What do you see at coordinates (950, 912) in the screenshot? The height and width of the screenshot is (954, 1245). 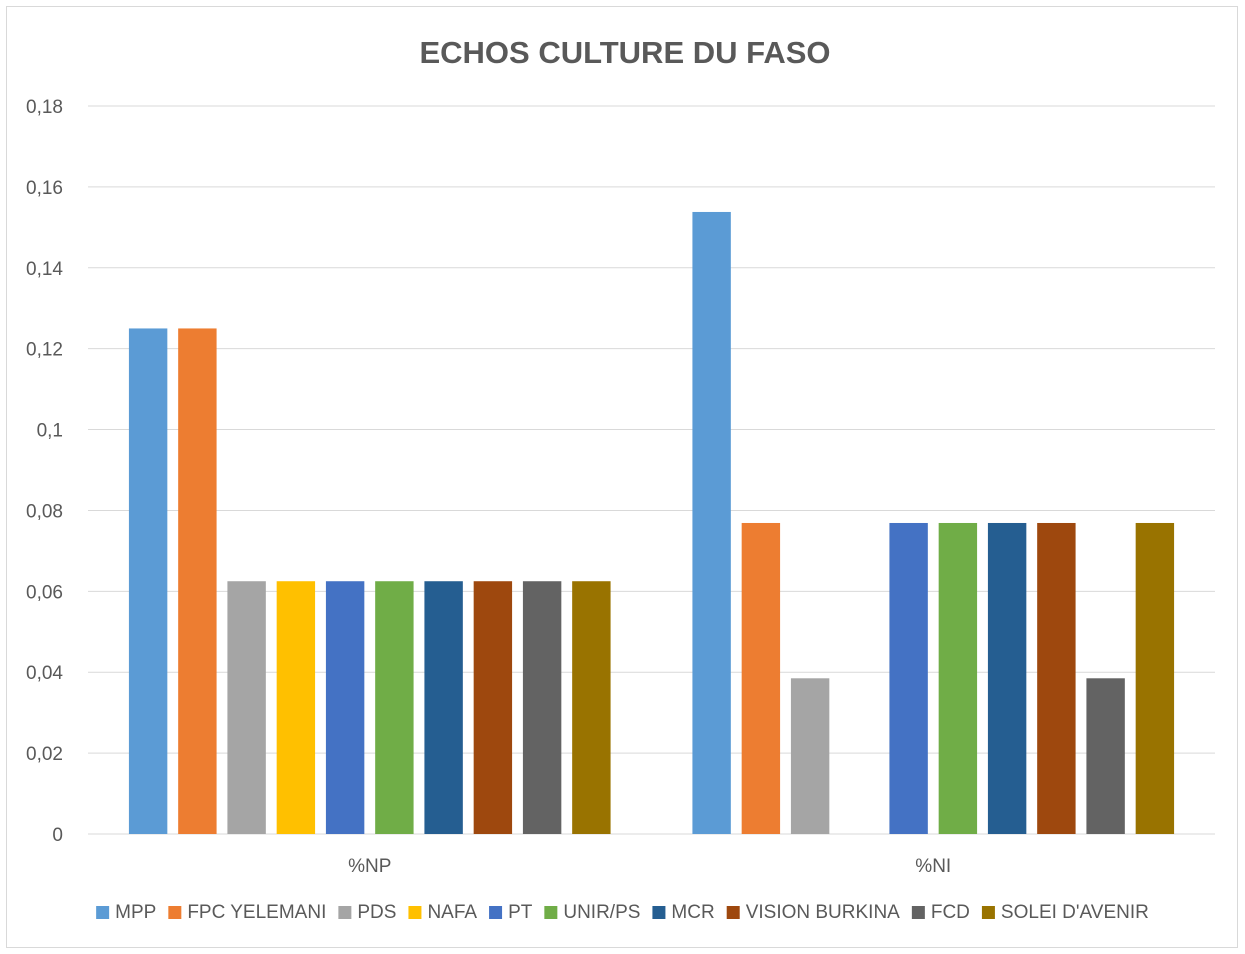 I see `legend-label: FCD` at bounding box center [950, 912].